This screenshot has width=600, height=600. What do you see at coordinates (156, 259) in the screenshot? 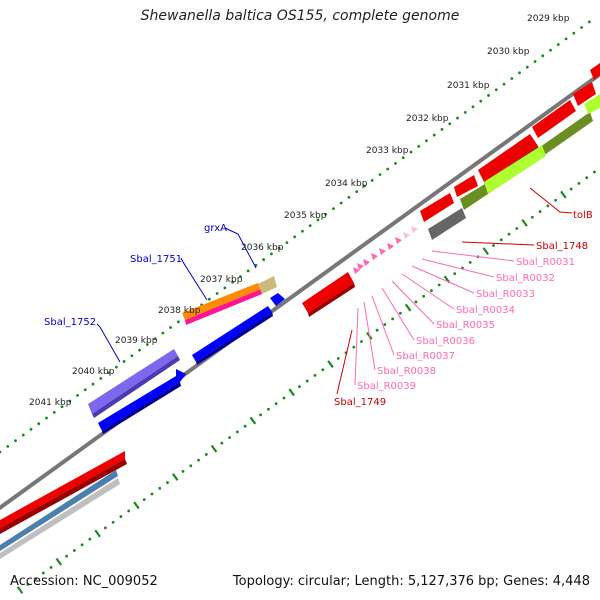
I see `label-sbal1751: Sbal_1751` at bounding box center [156, 259].